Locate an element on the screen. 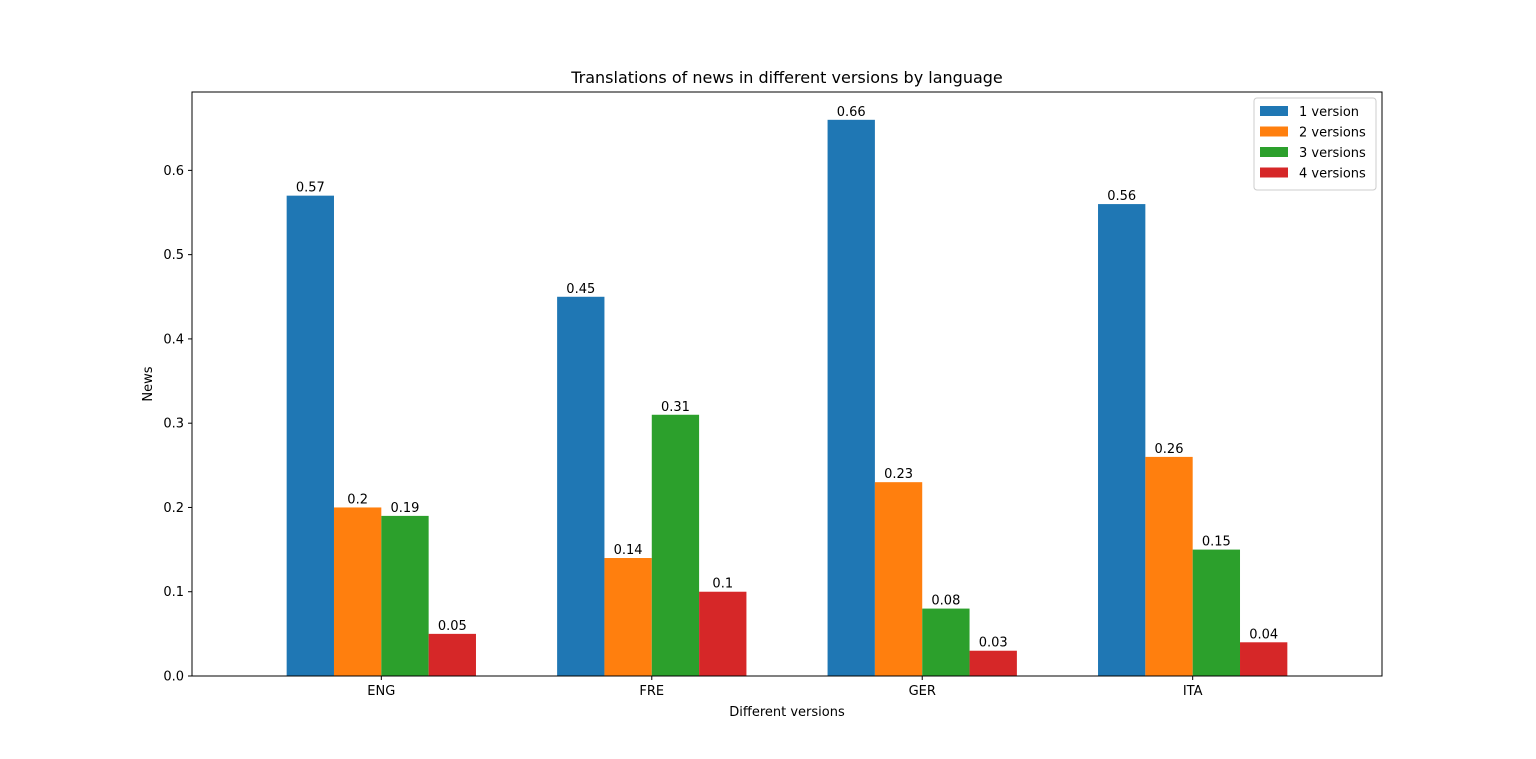 This screenshot has height=759, width=1536. y-tick-label: 0.2 is located at coordinates (173, 508).